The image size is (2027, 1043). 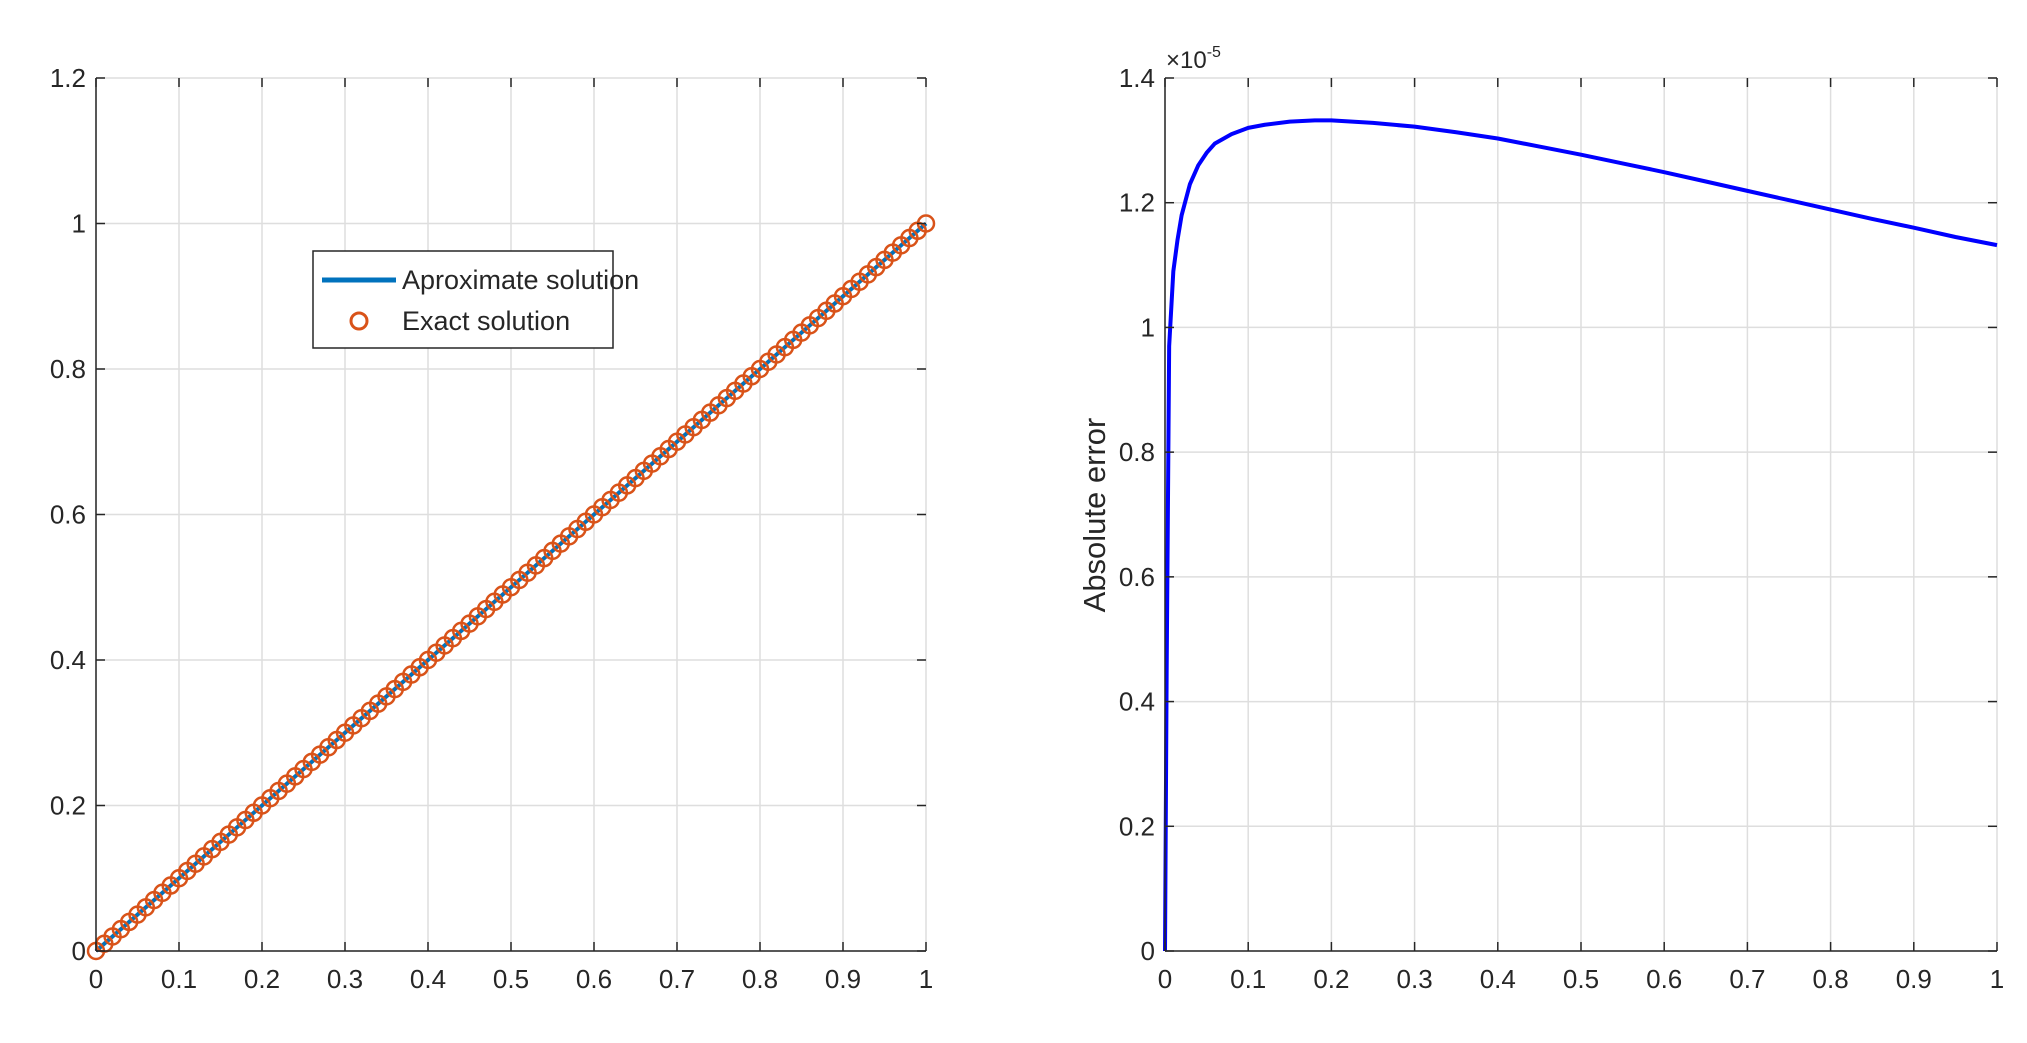 I want to click on right-ytick-label: 1.2, so click(x=1137, y=203).